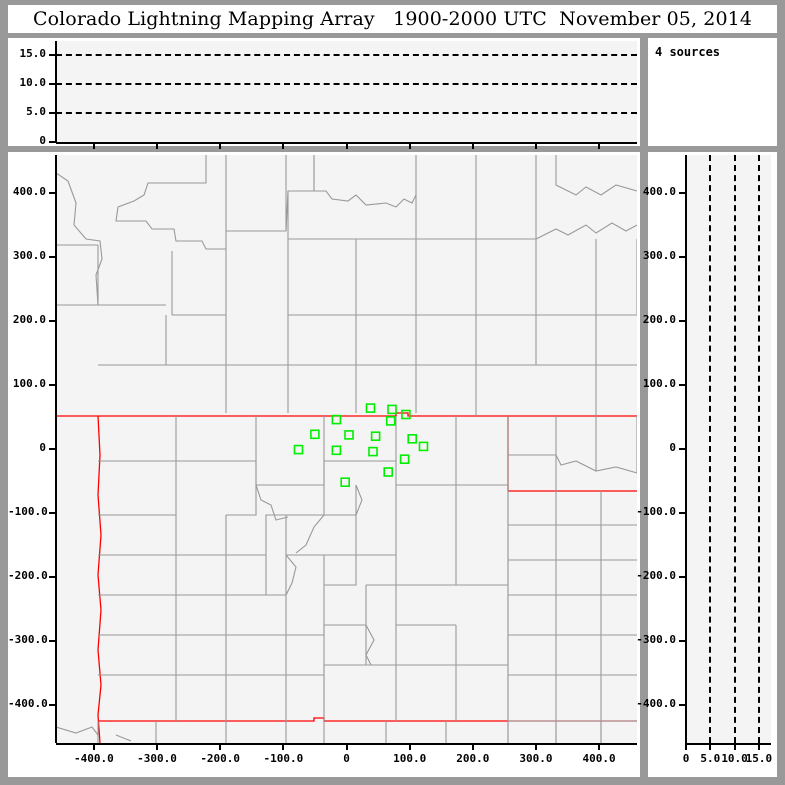 The height and width of the screenshot is (785, 785). I want to click on source-markers-layer, so click(361, 445).